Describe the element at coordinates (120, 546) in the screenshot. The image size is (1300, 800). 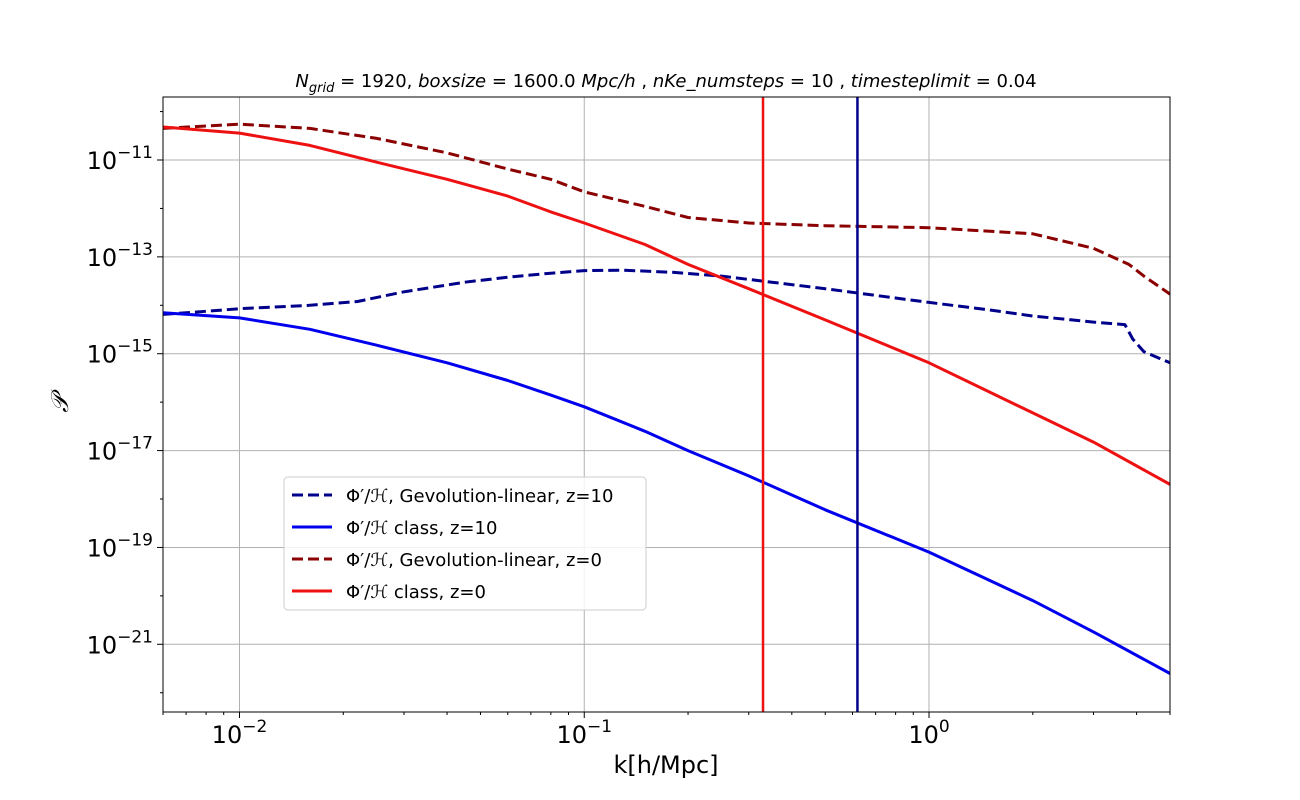
I see `y-tick-label: 10−19` at that location.